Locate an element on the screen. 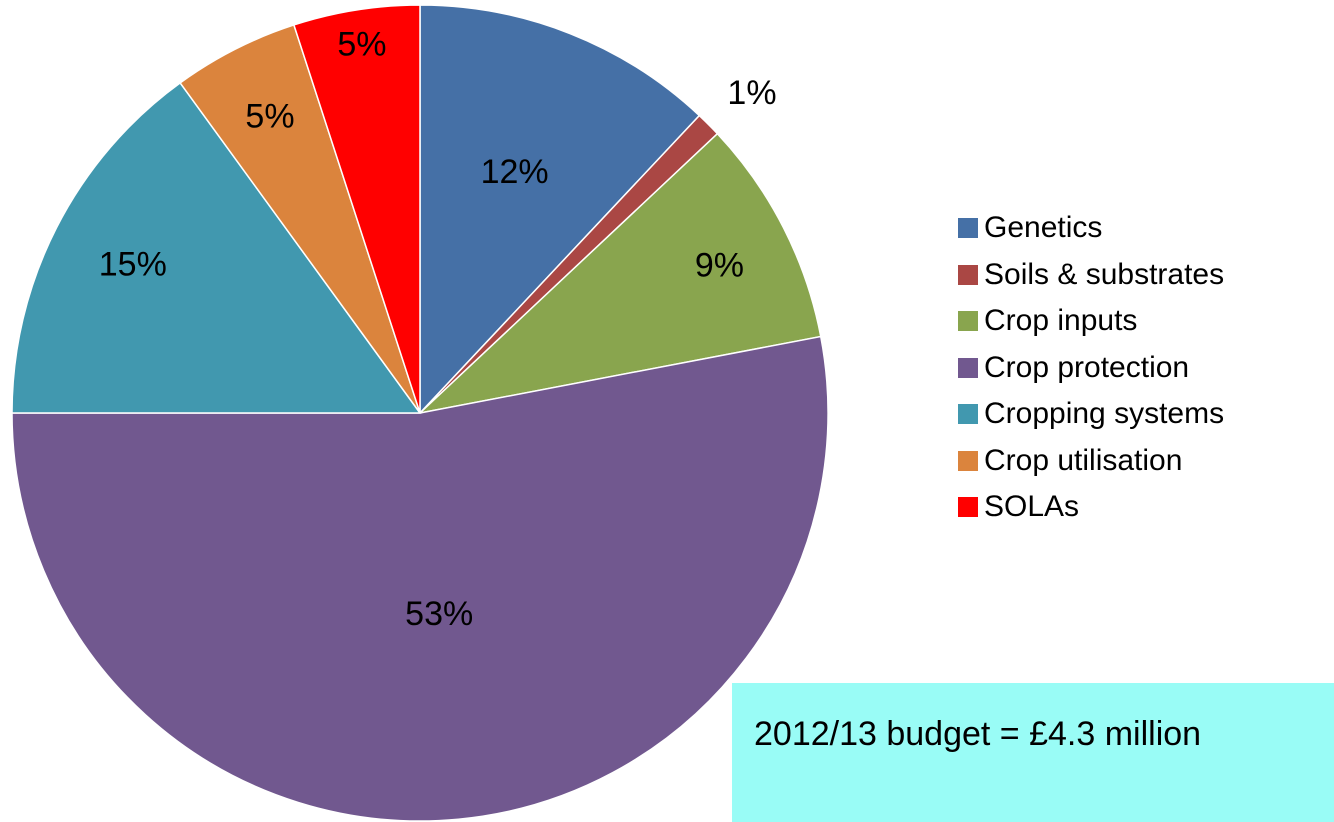  pie-slice-solas is located at coordinates (356, 209).